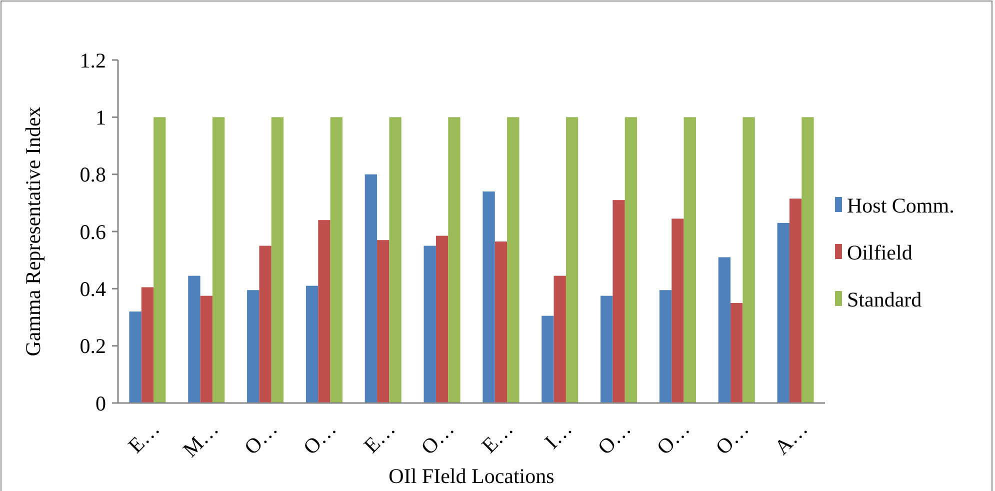 The width and height of the screenshot is (995, 491). Describe the element at coordinates (880, 252) in the screenshot. I see `legend-label: Oilfield` at that location.